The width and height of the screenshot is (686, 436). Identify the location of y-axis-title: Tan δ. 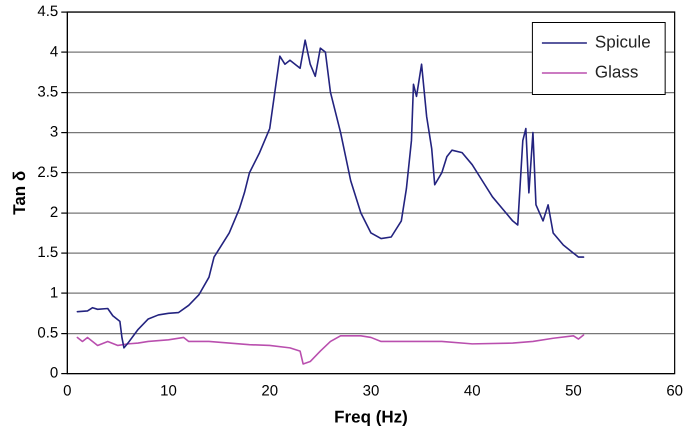
(19, 192).